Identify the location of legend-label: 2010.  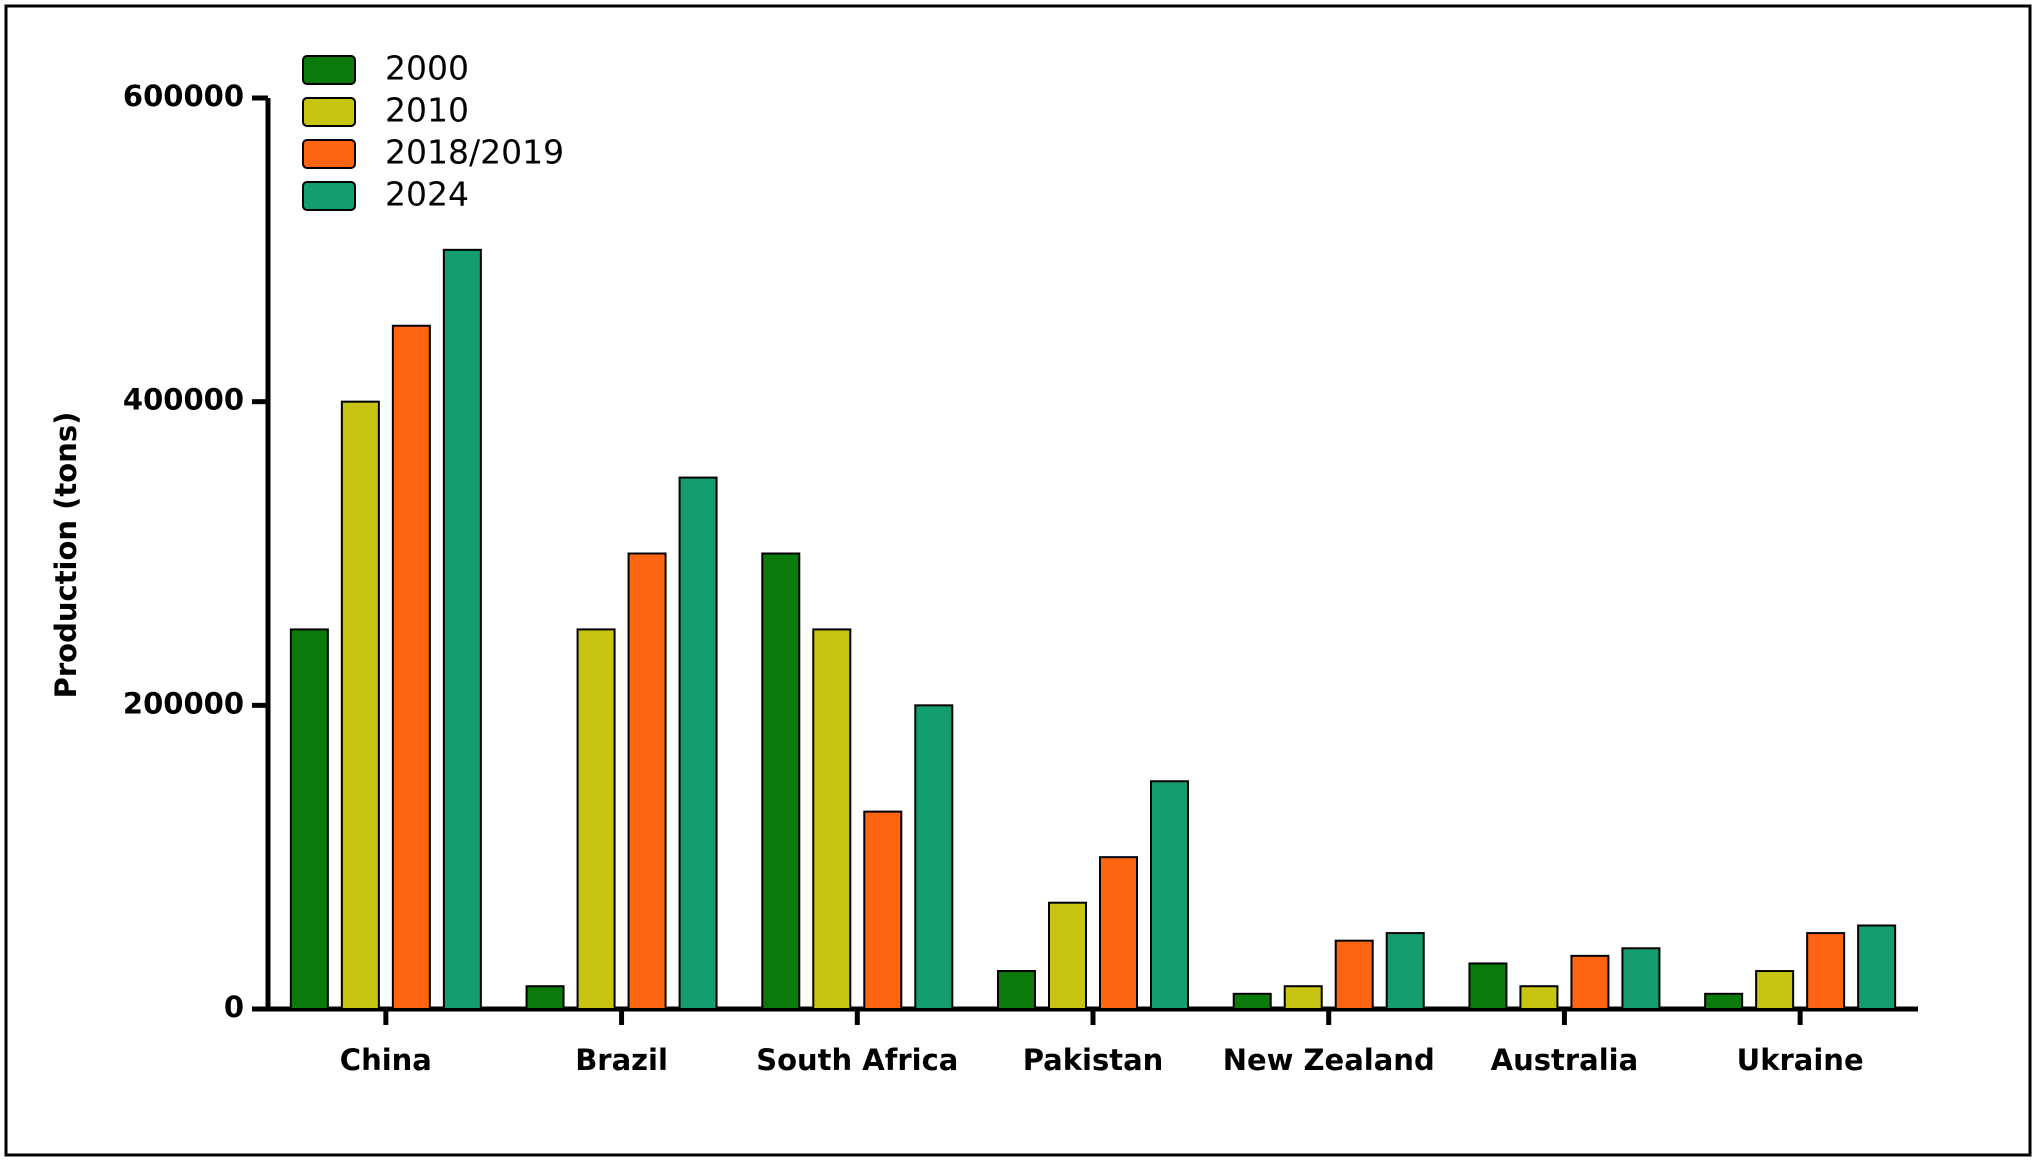
(427, 110).